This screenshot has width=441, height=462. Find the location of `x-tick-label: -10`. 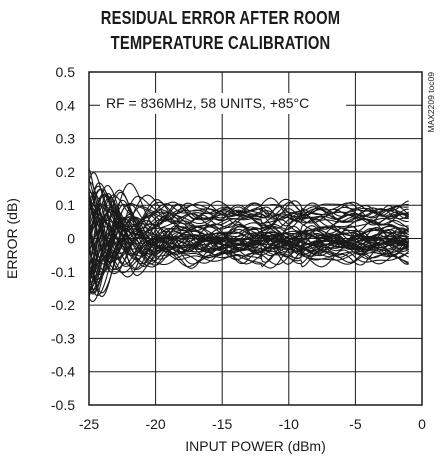

x-tick-label: -10 is located at coordinates (289, 424).